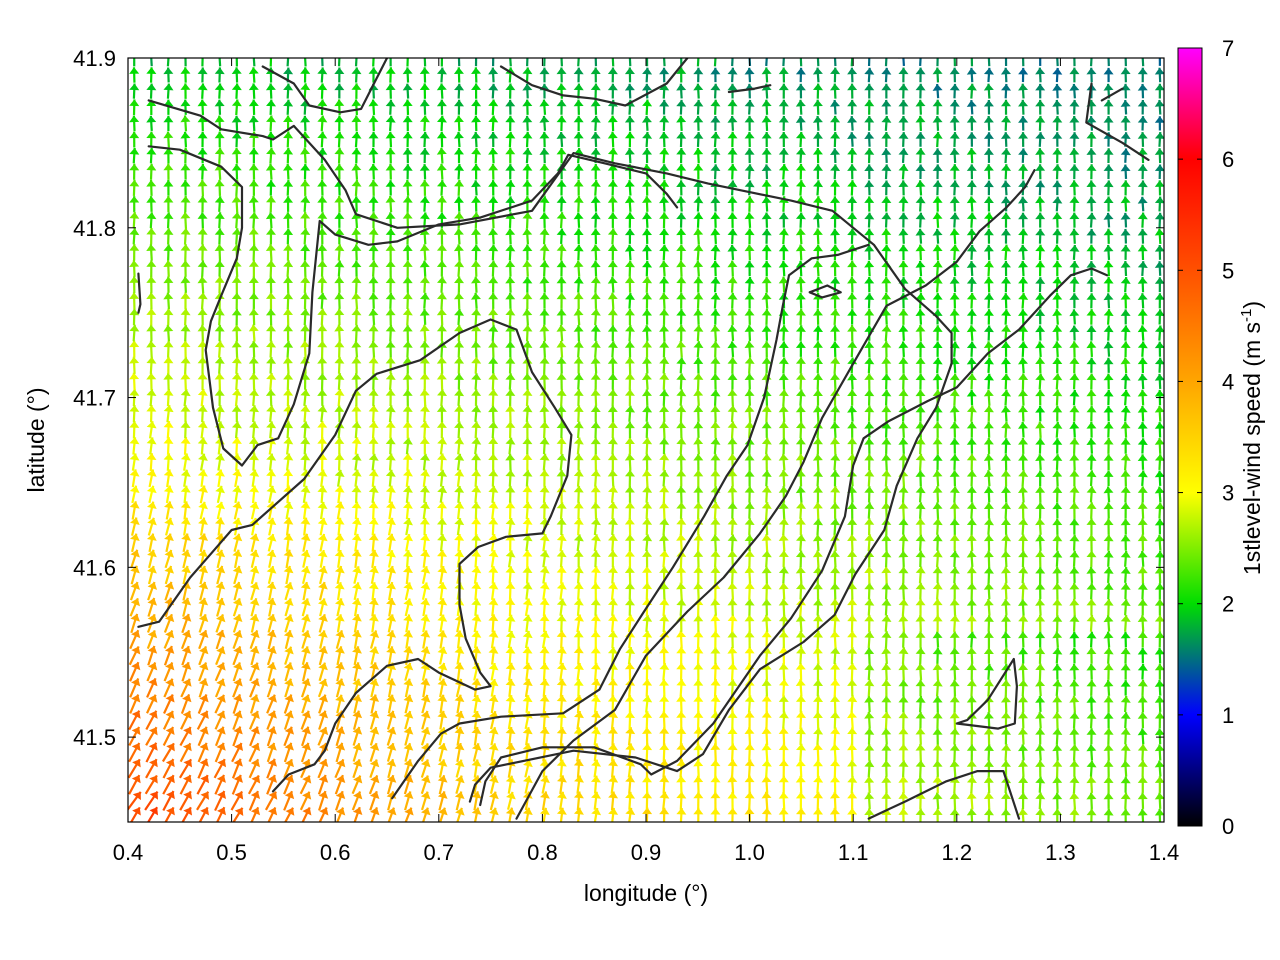 The width and height of the screenshot is (1280, 960). Describe the element at coordinates (1228, 715) in the screenshot. I see `colorbar-tick-label-1: 1` at that location.